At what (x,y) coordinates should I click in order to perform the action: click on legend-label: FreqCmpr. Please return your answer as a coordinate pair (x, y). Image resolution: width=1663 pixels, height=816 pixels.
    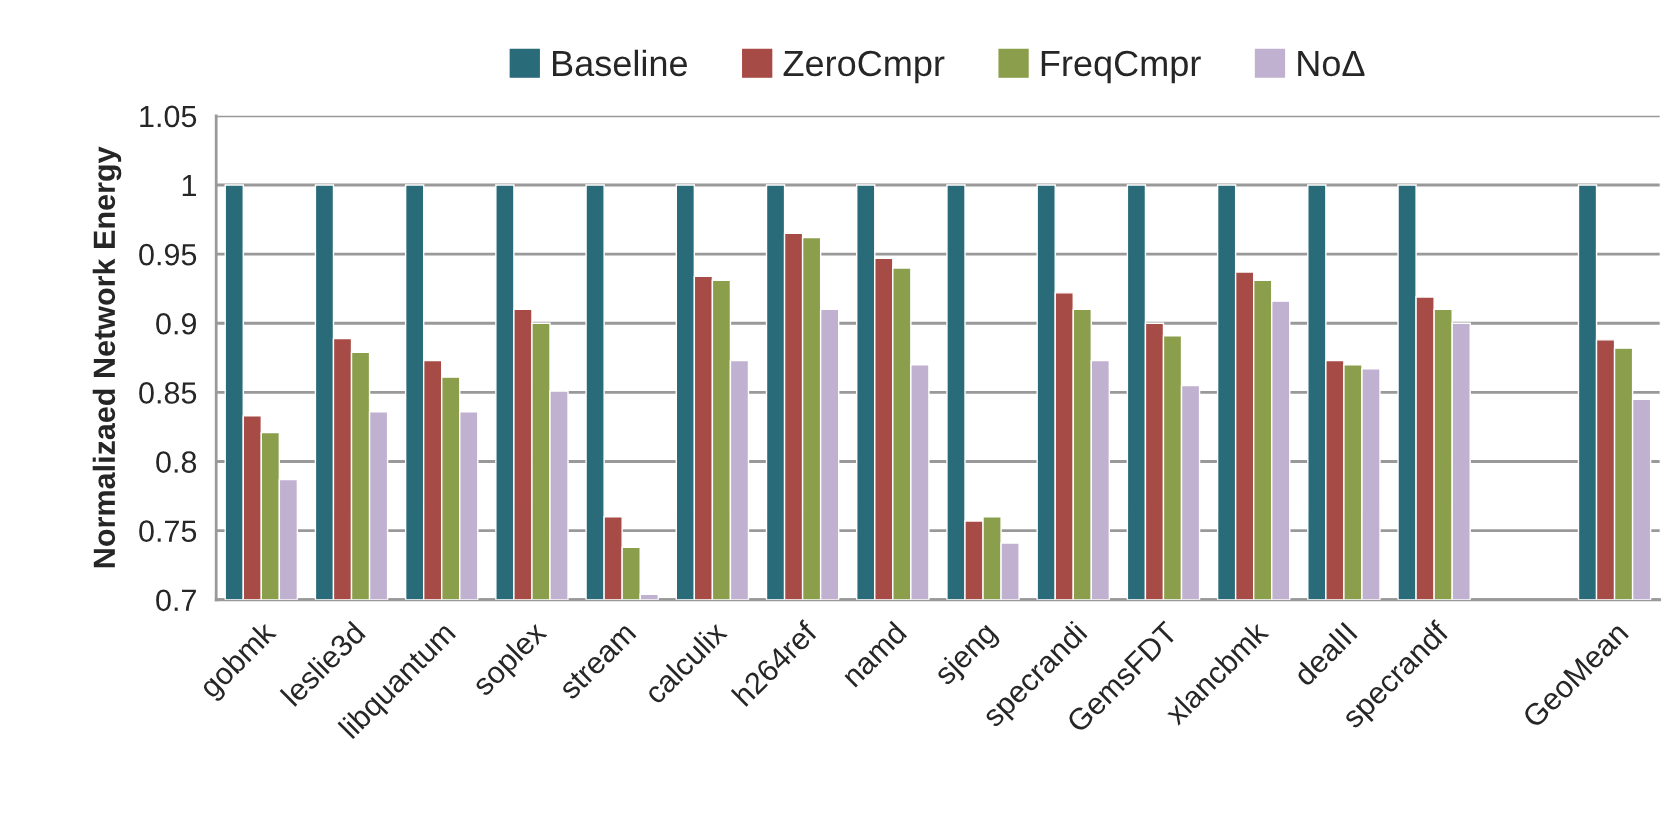
    Looking at the image, I should click on (1121, 67).